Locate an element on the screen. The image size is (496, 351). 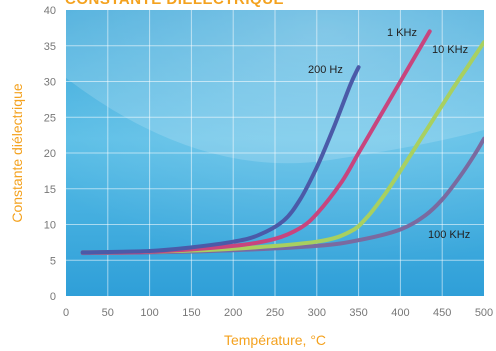
y-tick-label: 5 is located at coordinates (53, 261).